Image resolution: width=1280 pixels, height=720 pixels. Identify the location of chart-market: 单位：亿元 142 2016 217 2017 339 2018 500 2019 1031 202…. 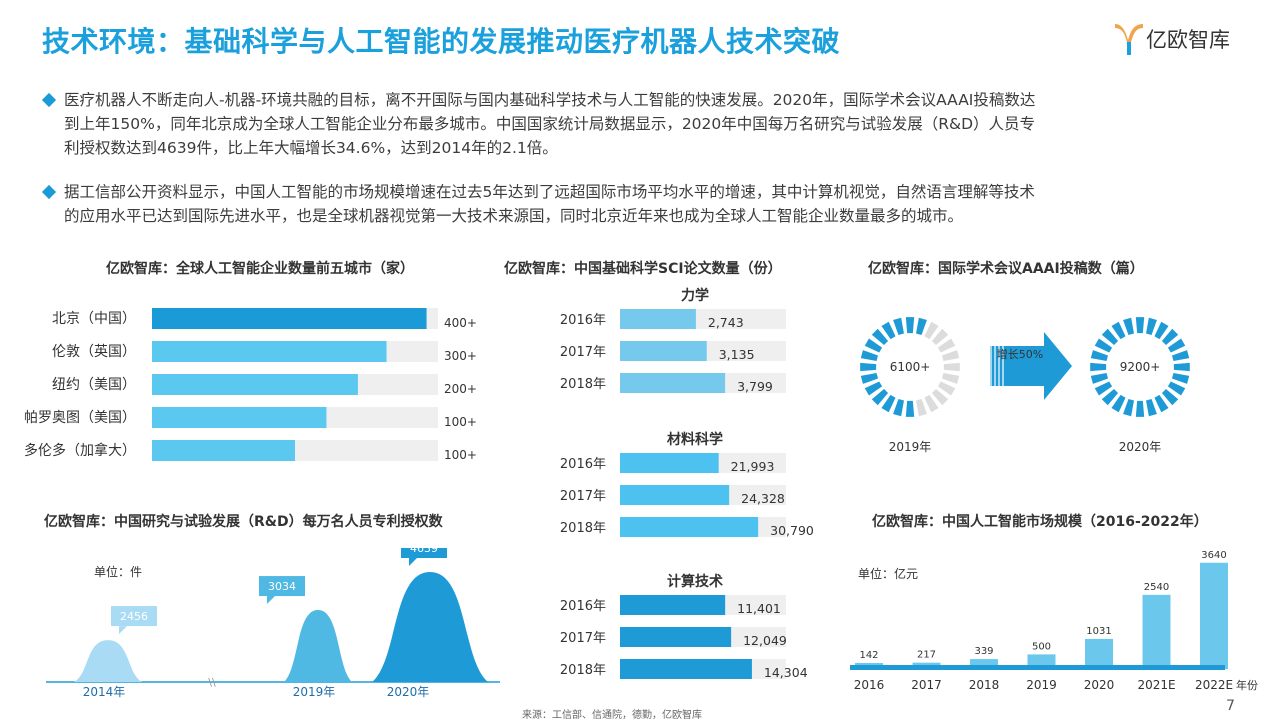
(1054, 621).